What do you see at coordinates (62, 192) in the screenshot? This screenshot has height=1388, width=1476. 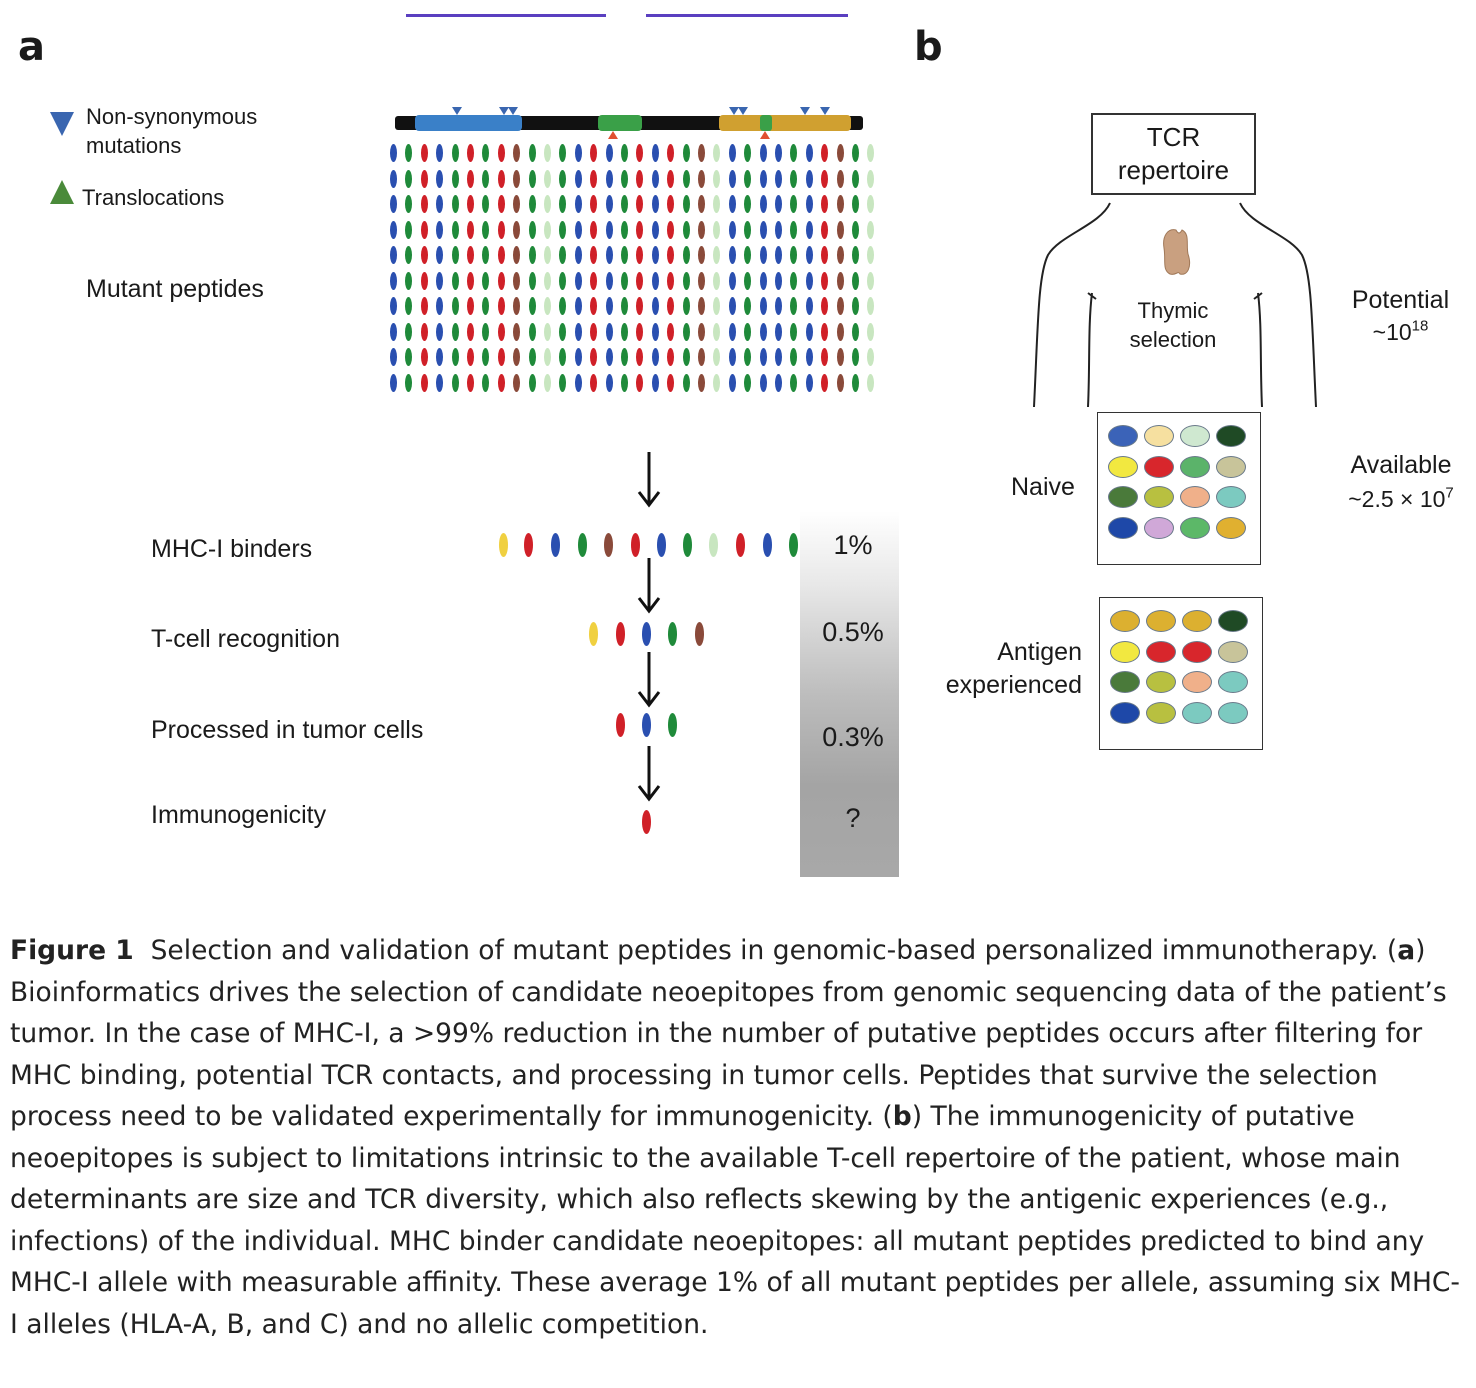 I see `translocation-triangle-icon` at bounding box center [62, 192].